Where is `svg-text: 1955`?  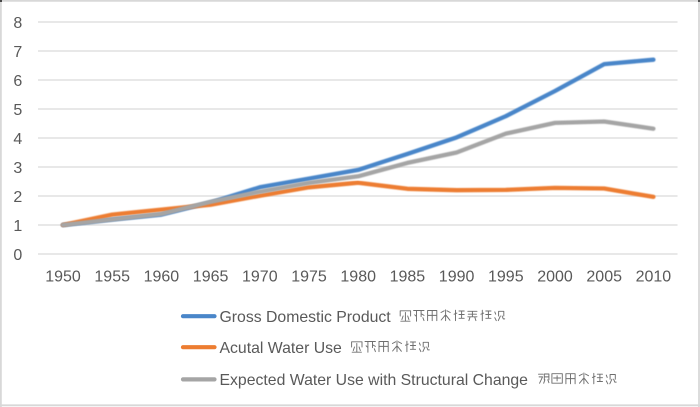
svg-text: 1955 is located at coordinates (112, 276).